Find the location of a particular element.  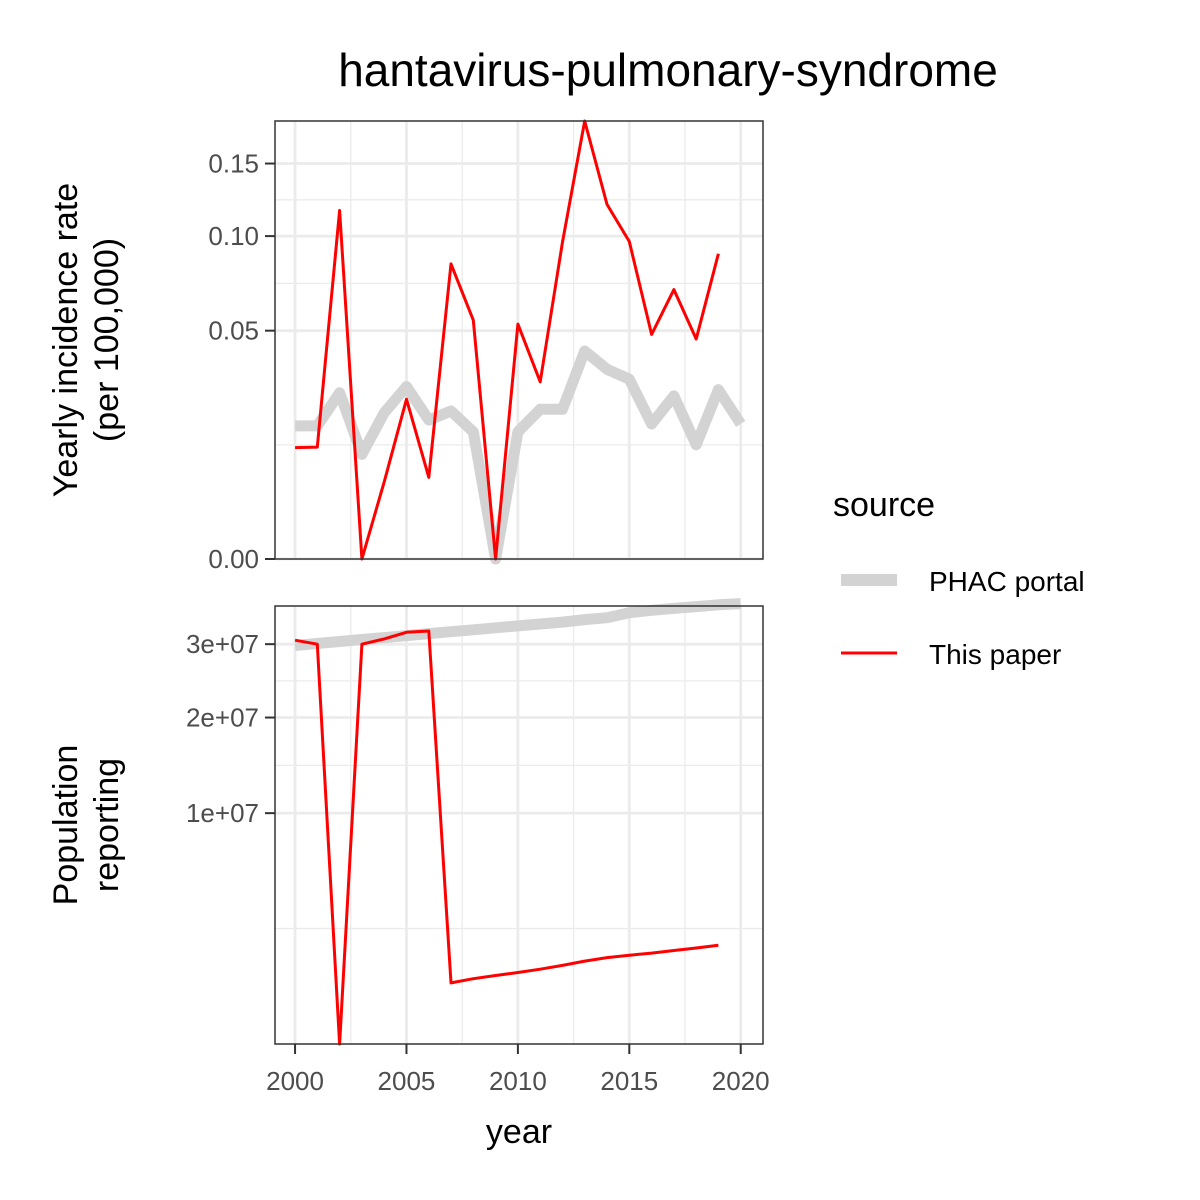

incidence-y-axis-title-line2: (per 100,000) is located at coordinates (107, 340).